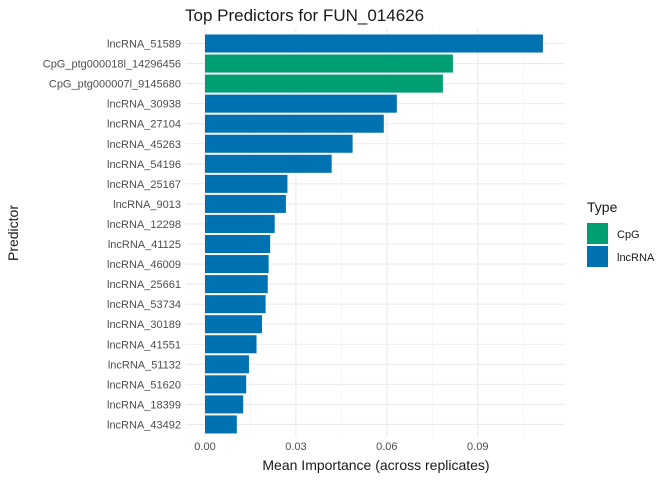 Image resolution: width=672 pixels, height=480 pixels. I want to click on y-tick-label: lncRNA_12298, so click(144, 225).